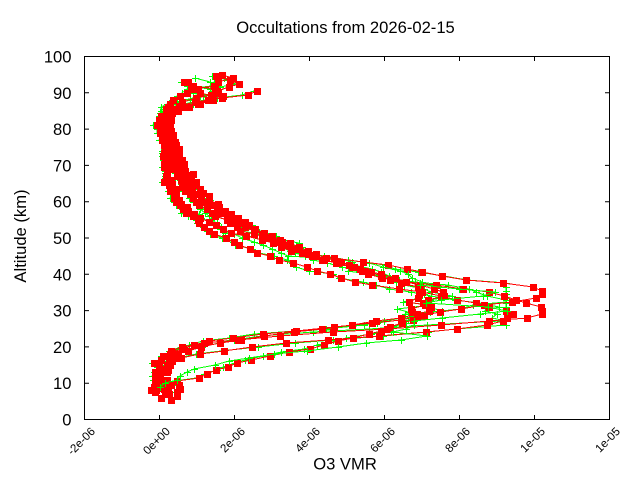 The height and width of the screenshot is (485, 640). I want to click on svg-text: 90, so click(62, 93).